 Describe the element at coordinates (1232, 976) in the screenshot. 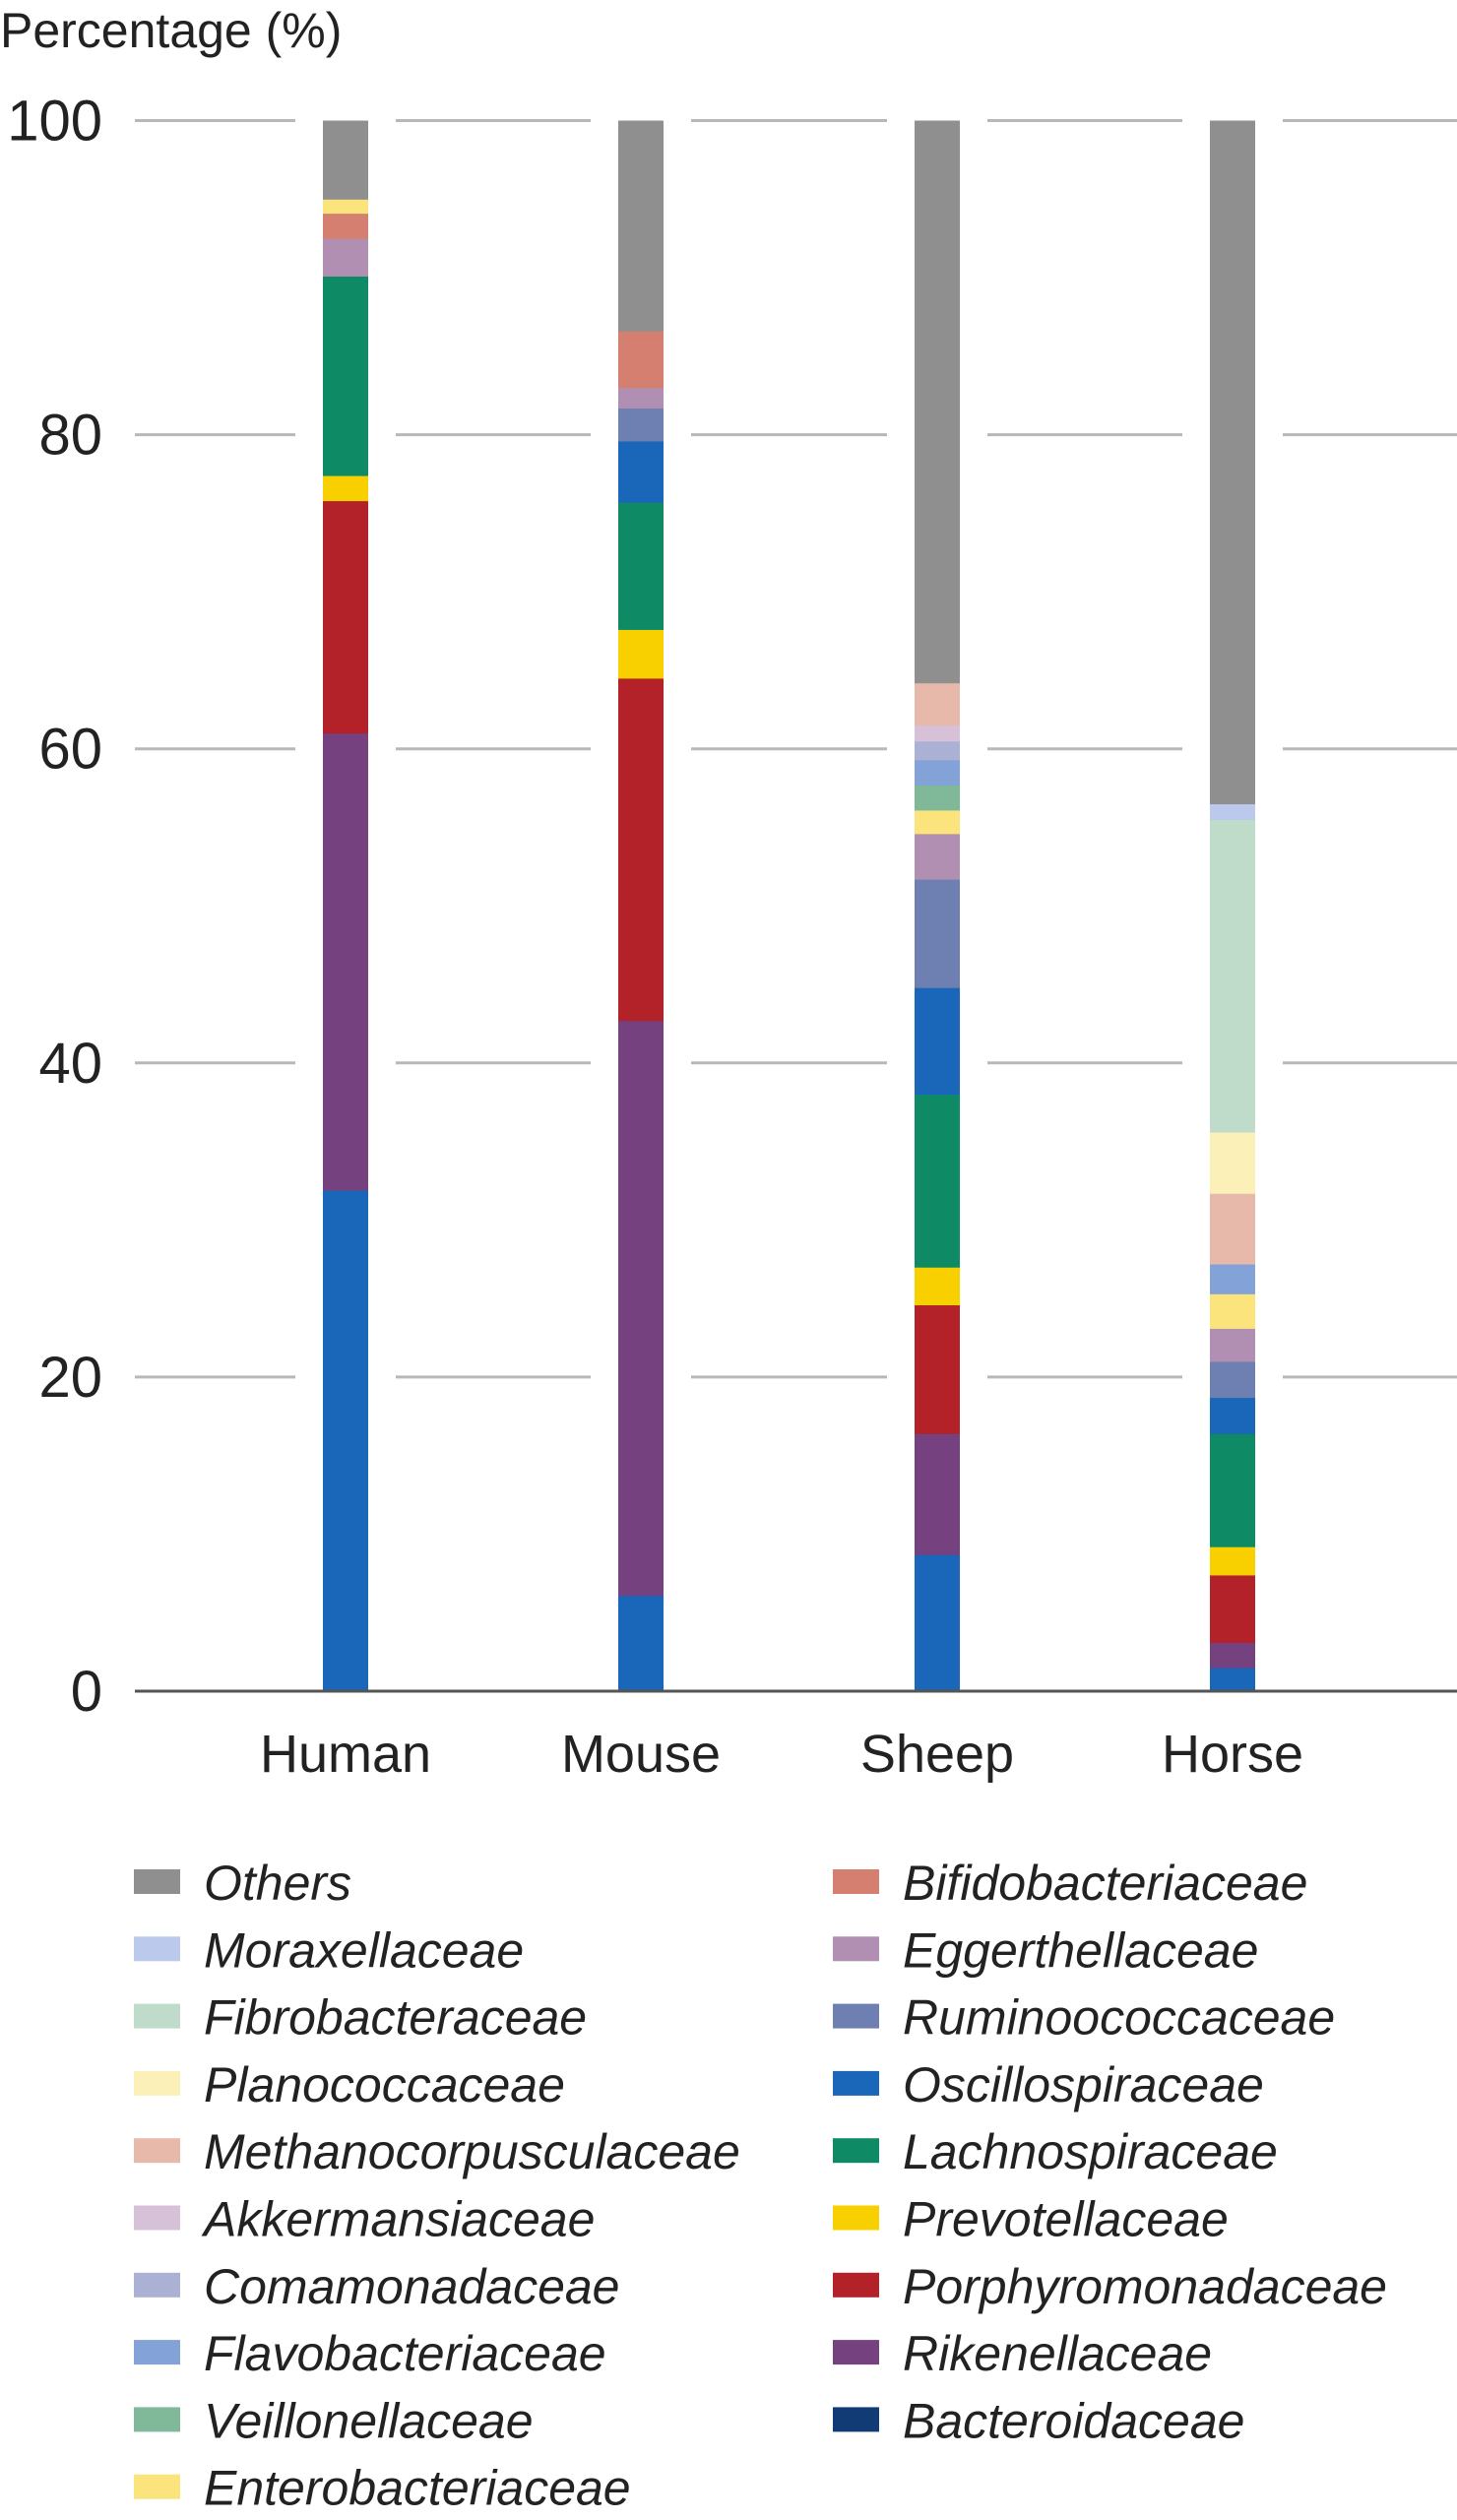

I see `bar-segment-fibrobacteraceae` at that location.